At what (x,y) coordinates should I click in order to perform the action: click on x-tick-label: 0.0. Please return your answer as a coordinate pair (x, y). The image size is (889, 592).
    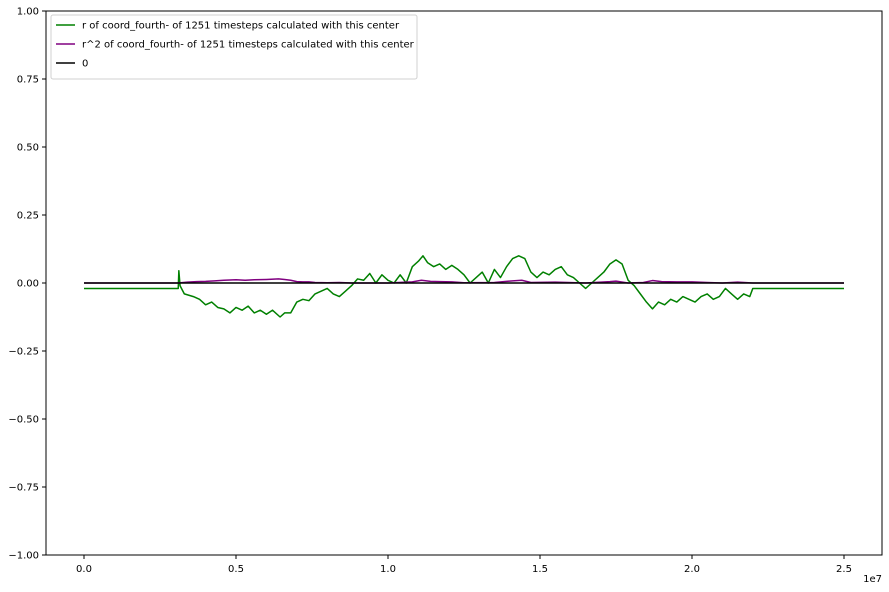
    Looking at the image, I should click on (84, 569).